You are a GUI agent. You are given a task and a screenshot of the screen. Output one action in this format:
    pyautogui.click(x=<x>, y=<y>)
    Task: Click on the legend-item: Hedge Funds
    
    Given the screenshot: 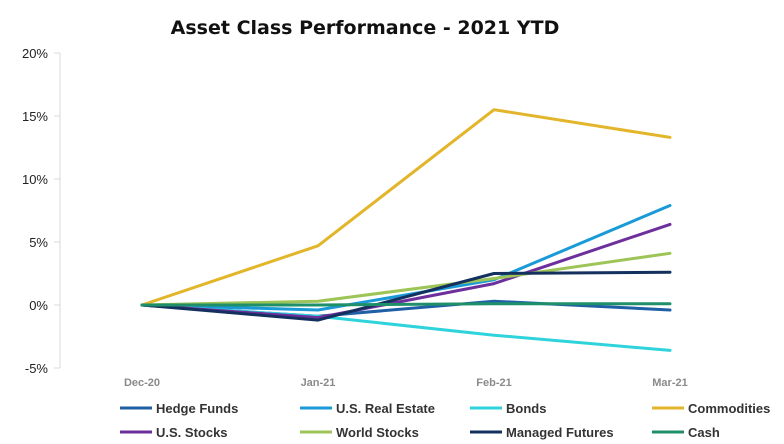 What is the action you would take?
    pyautogui.click(x=179, y=408)
    